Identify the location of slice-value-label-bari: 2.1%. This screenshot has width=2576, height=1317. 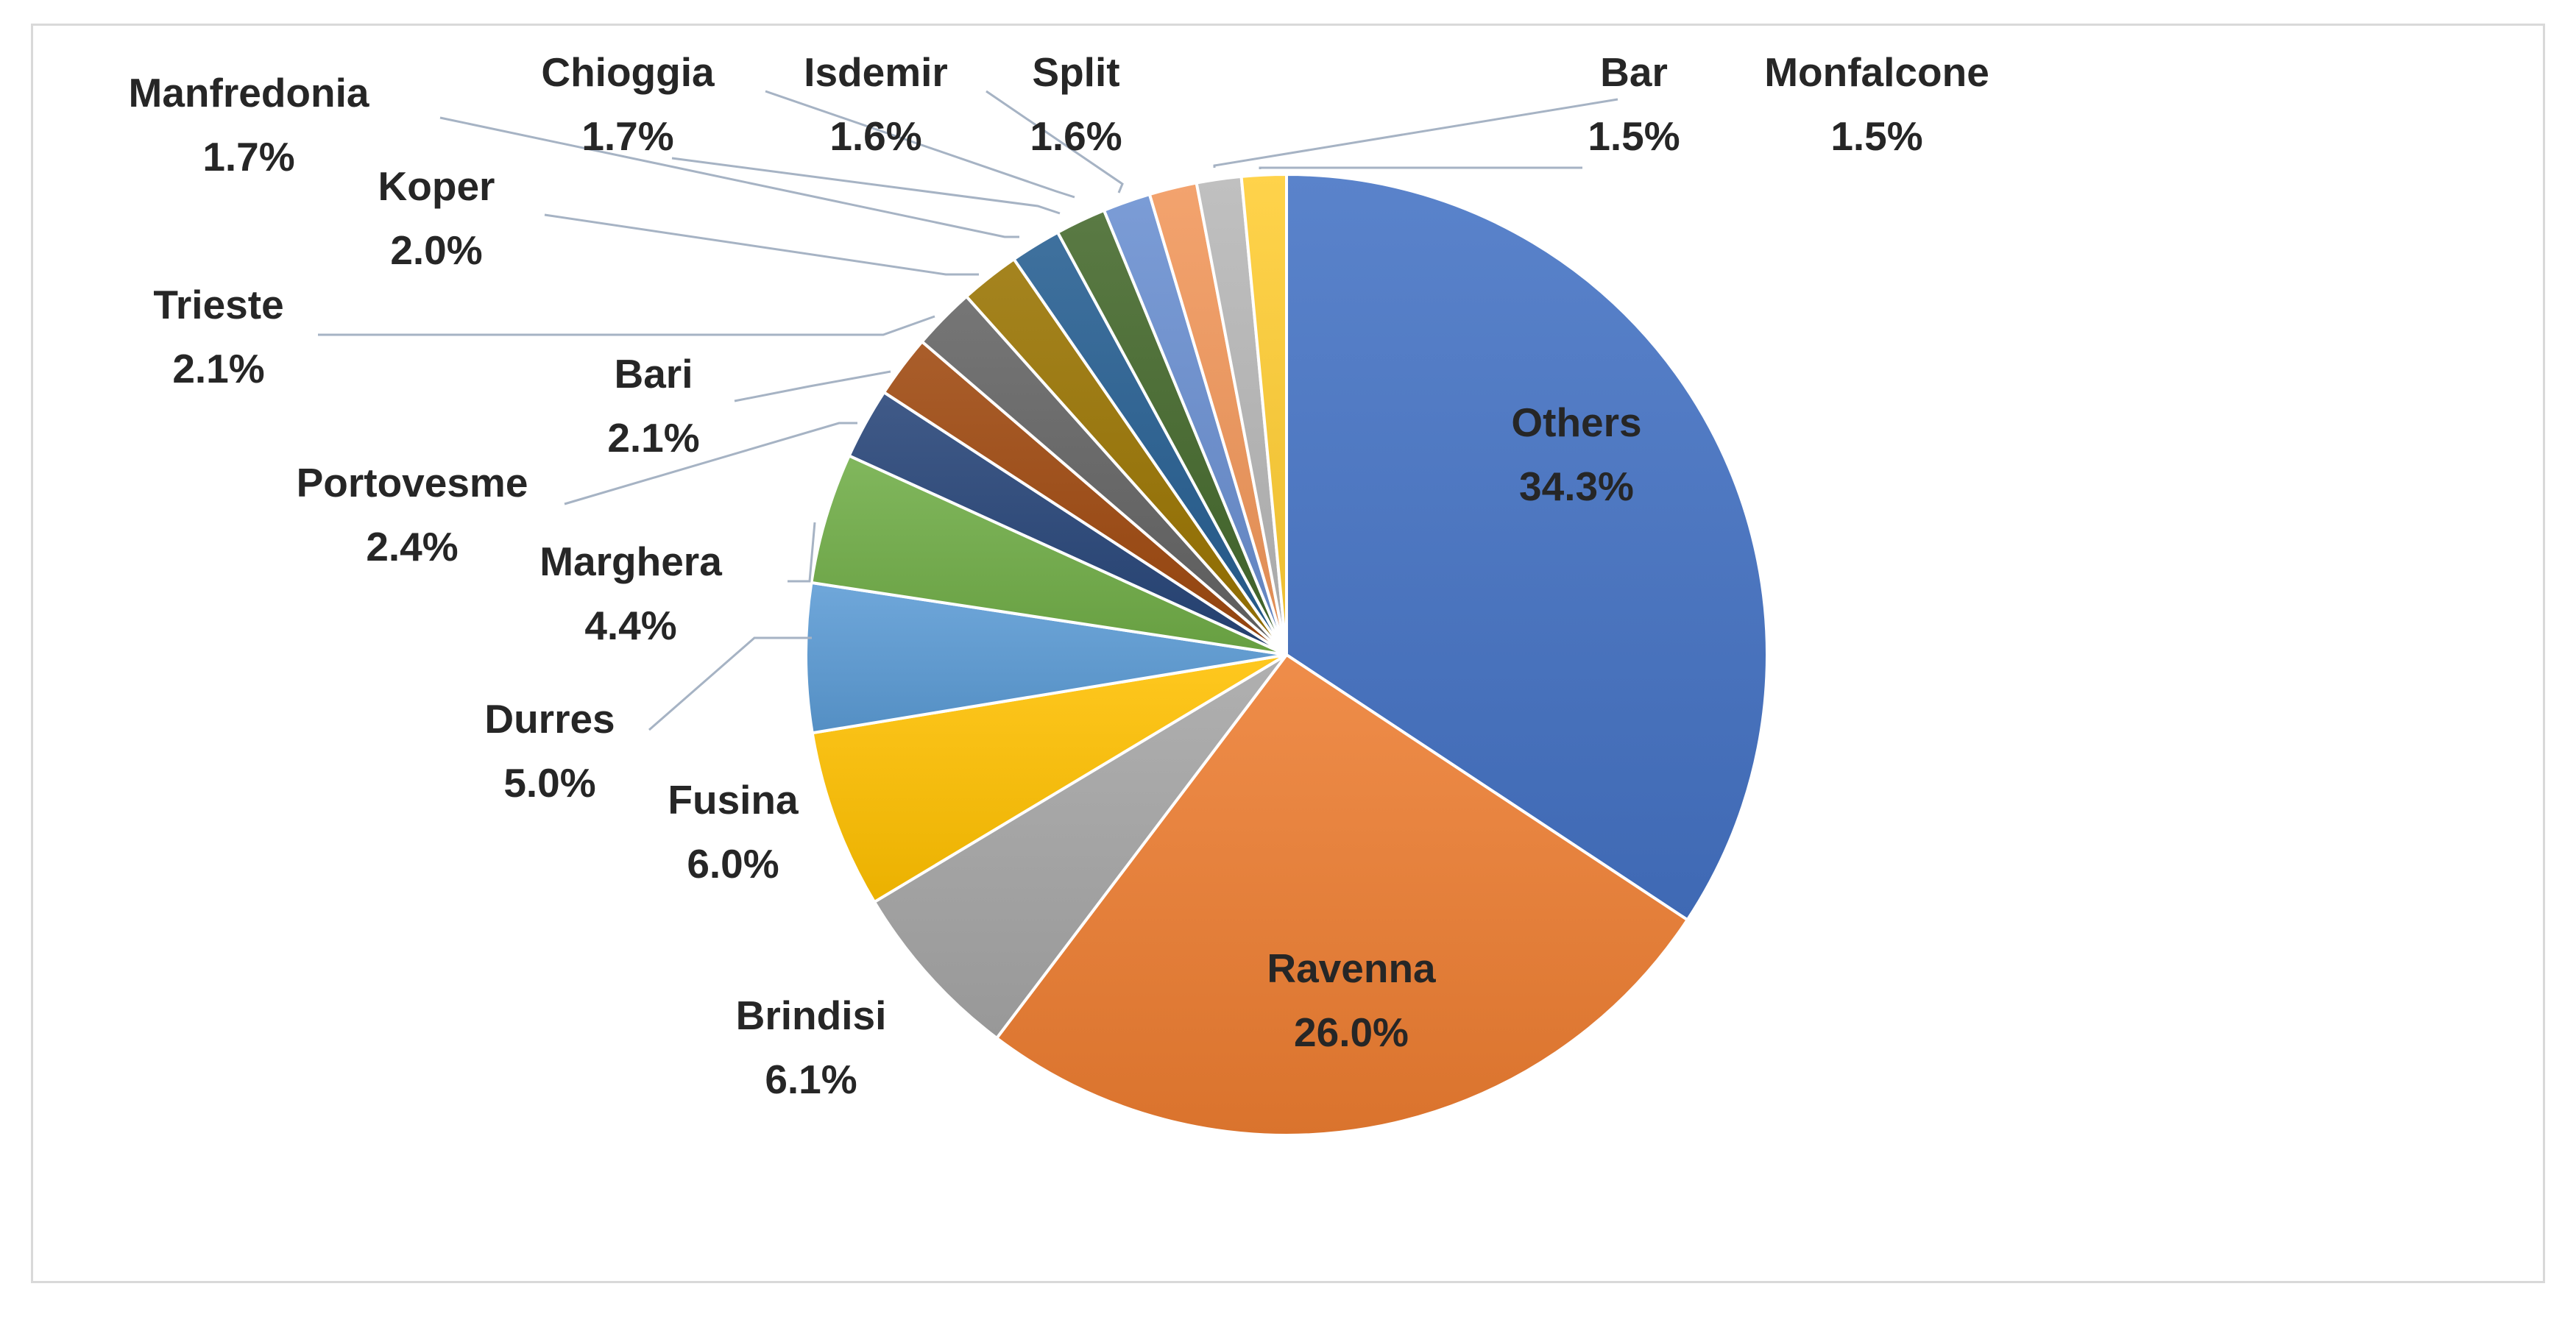
(653, 438).